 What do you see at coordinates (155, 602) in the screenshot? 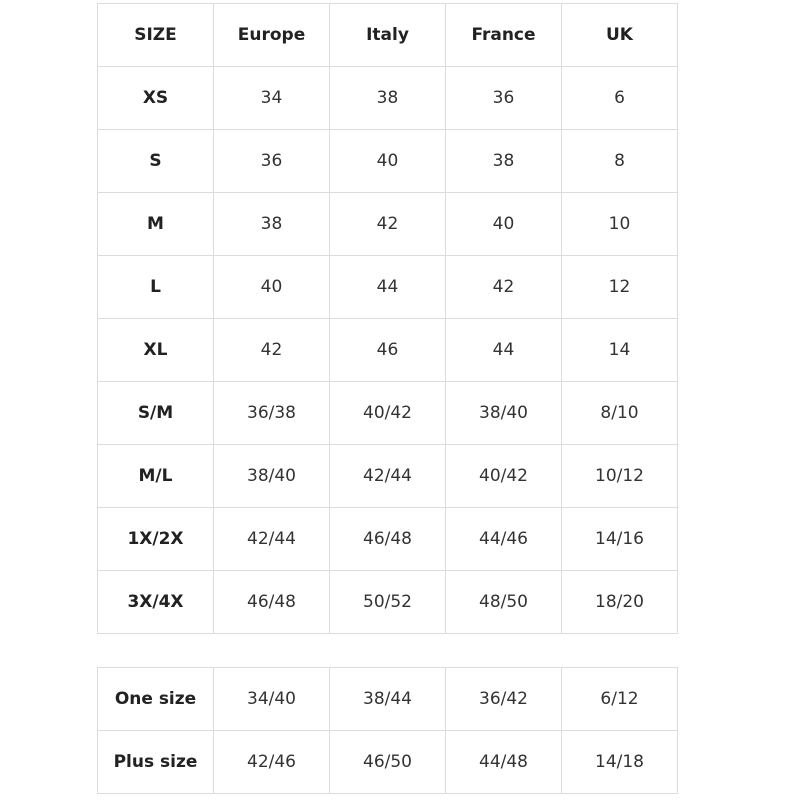
I see `table-cell: 3X/4X` at bounding box center [155, 602].